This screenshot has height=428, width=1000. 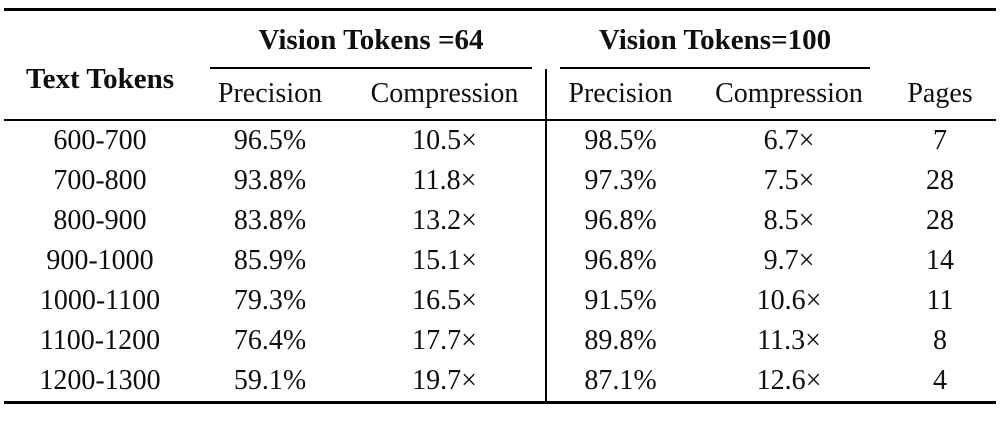 I want to click on cell-vt64-compression: 13.2×, so click(x=445, y=221).